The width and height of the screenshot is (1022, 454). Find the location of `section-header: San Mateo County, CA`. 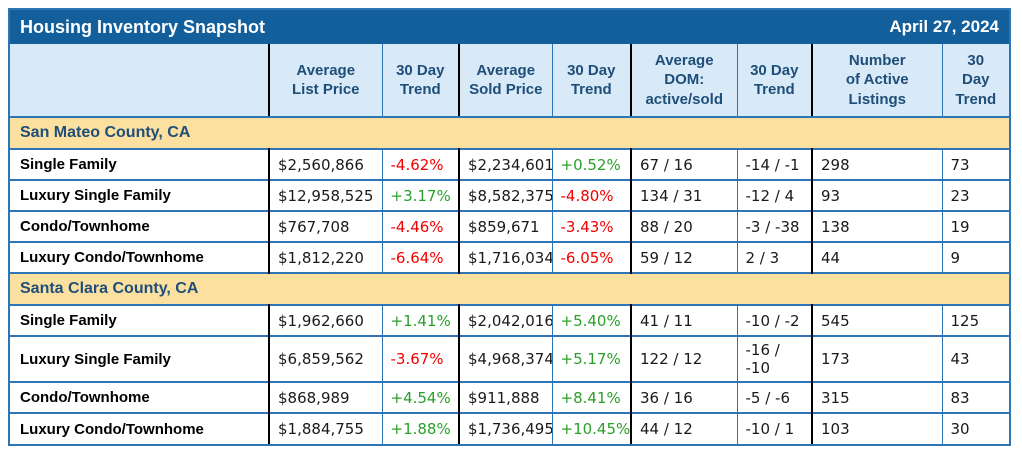

section-header: San Mateo County, CA is located at coordinates (509, 132).